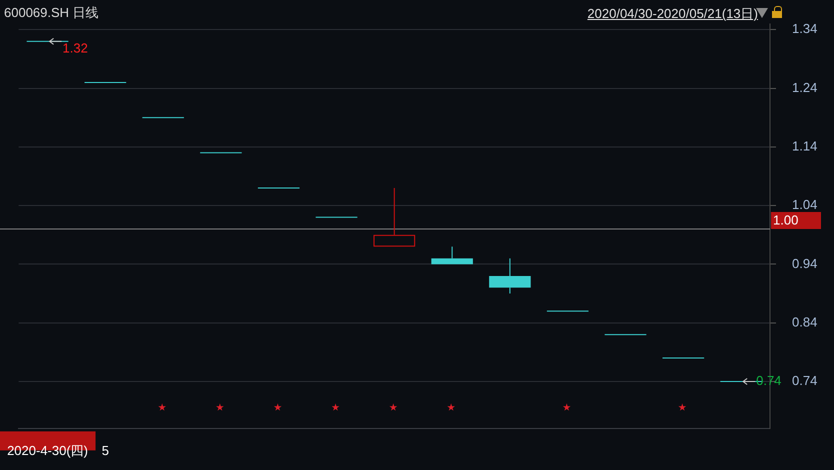 This screenshot has width=834, height=470. What do you see at coordinates (105, 450) in the screenshot?
I see `x-tick-label: 5` at bounding box center [105, 450].